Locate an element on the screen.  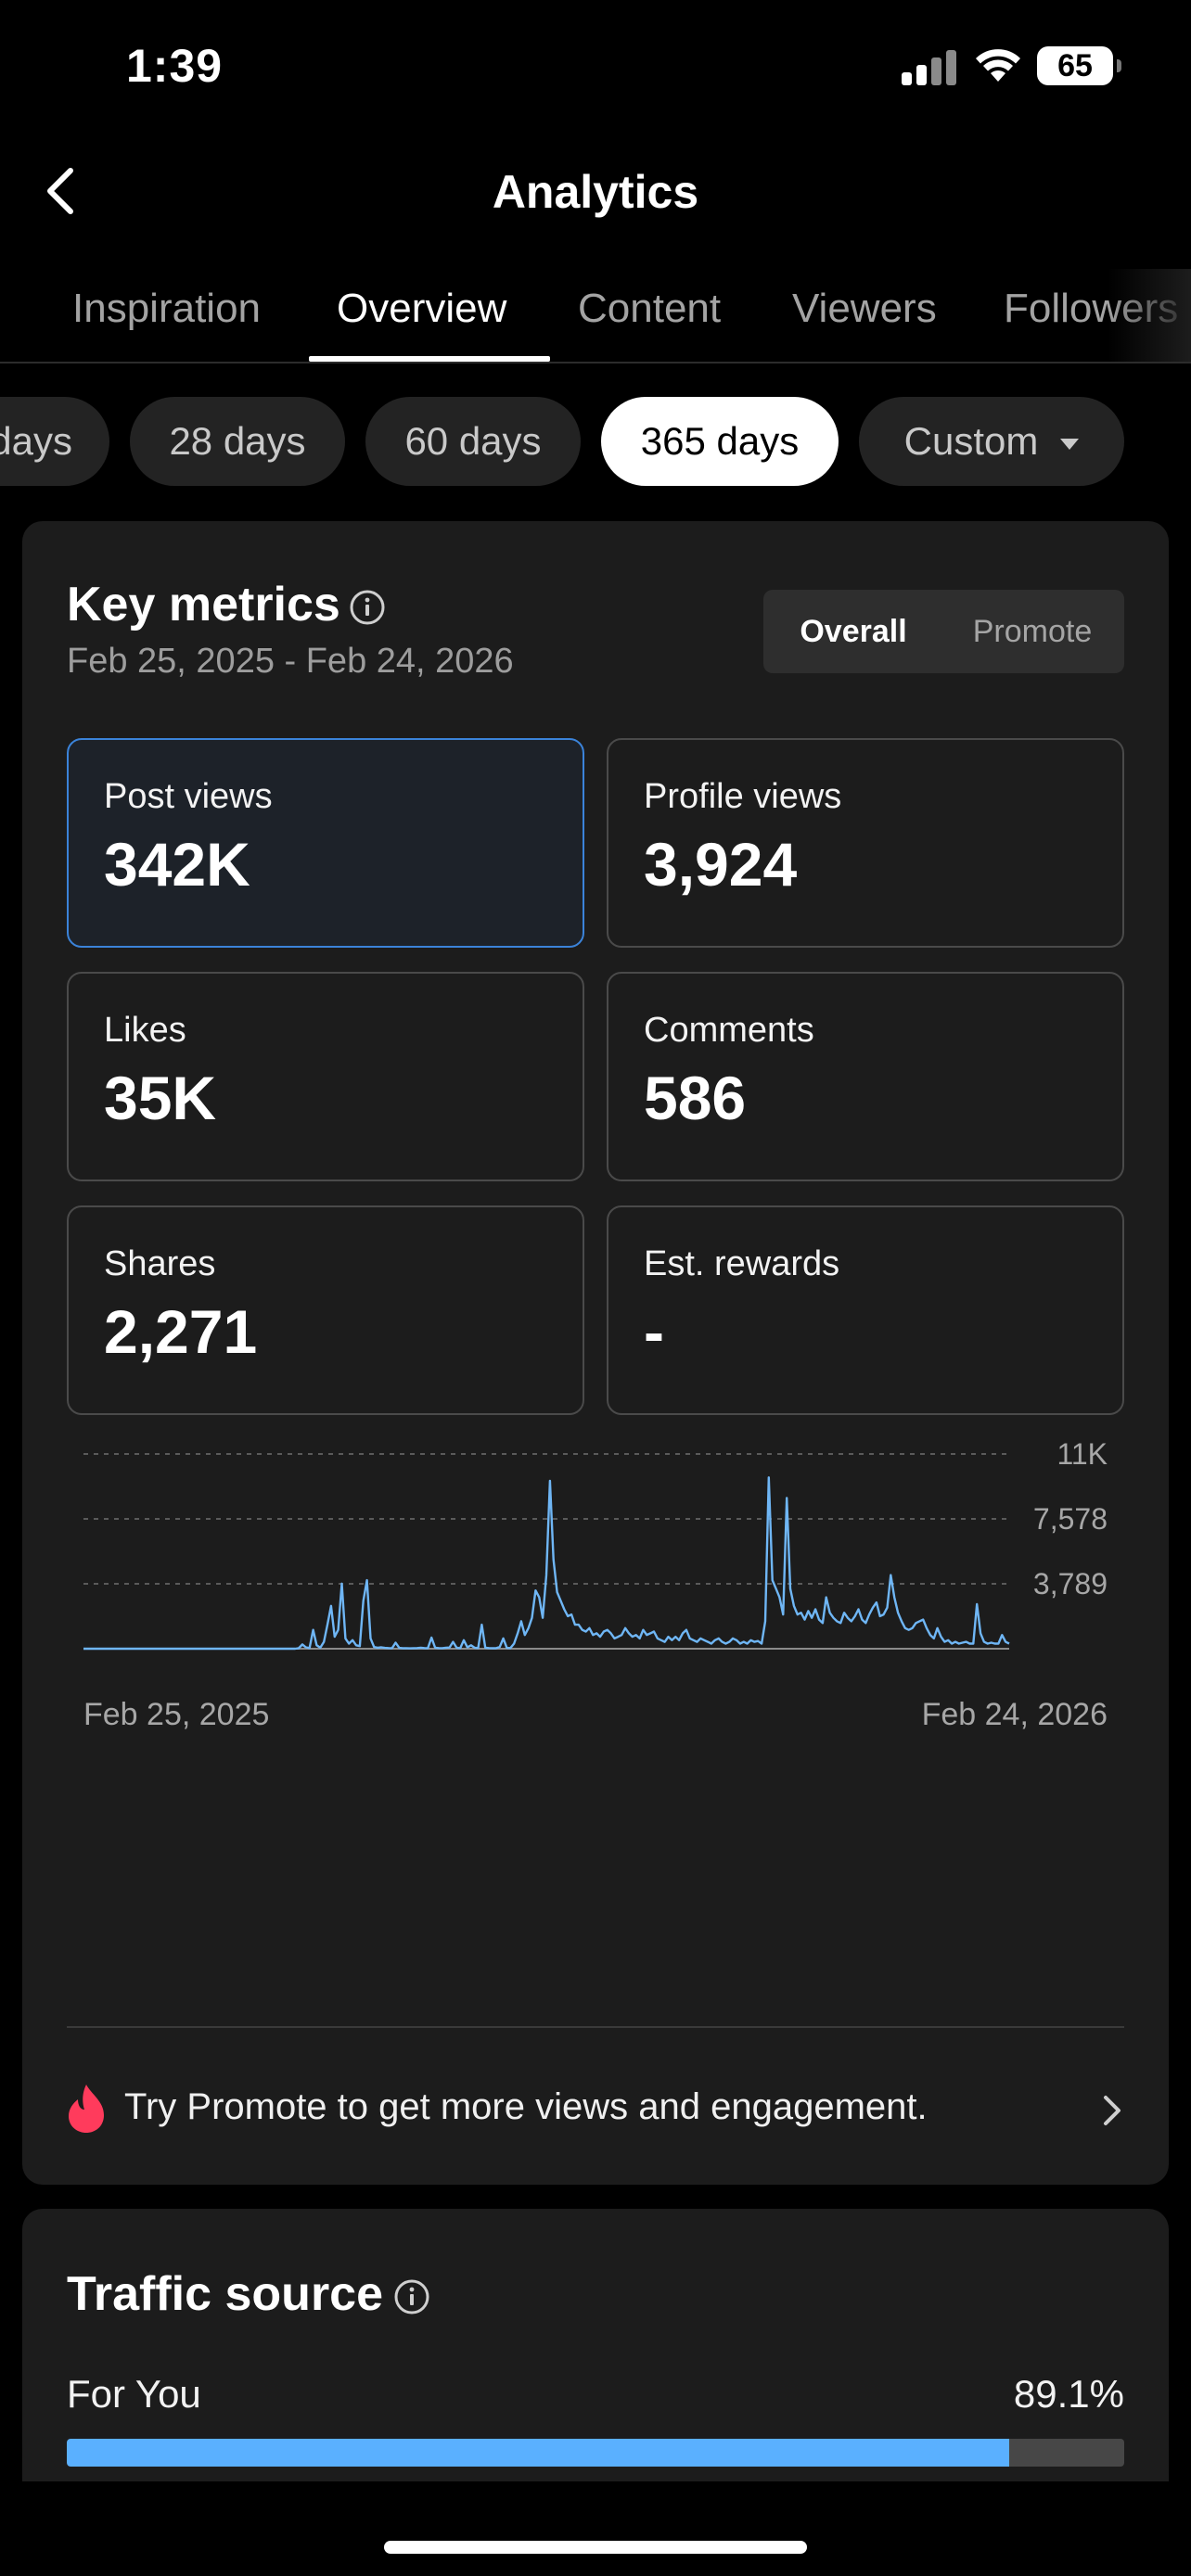
divider is located at coordinates (595, 2027).